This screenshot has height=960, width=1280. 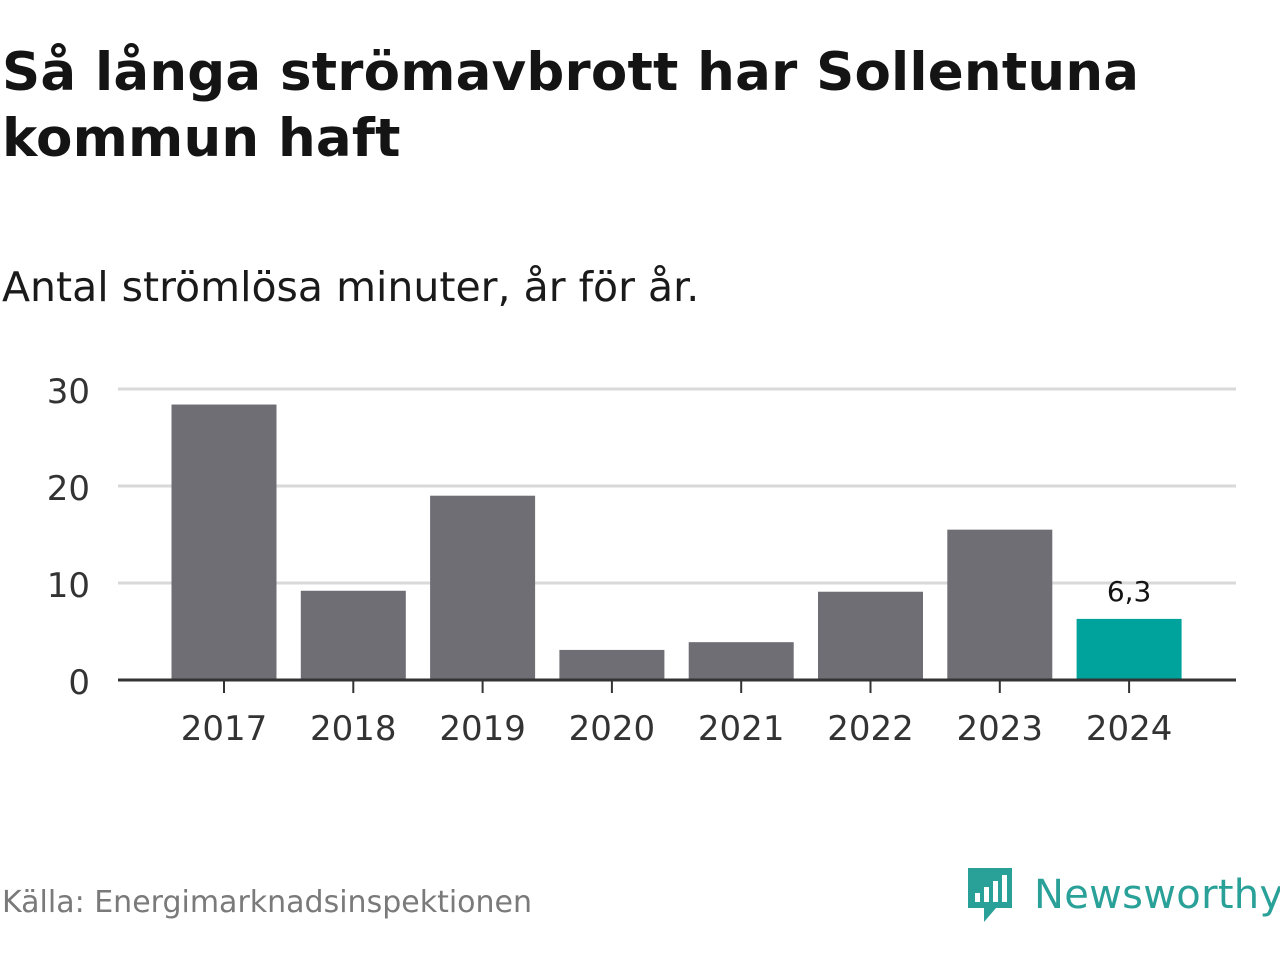 What do you see at coordinates (1129, 591) in the screenshot?
I see `data-label: 6,3` at bounding box center [1129, 591].